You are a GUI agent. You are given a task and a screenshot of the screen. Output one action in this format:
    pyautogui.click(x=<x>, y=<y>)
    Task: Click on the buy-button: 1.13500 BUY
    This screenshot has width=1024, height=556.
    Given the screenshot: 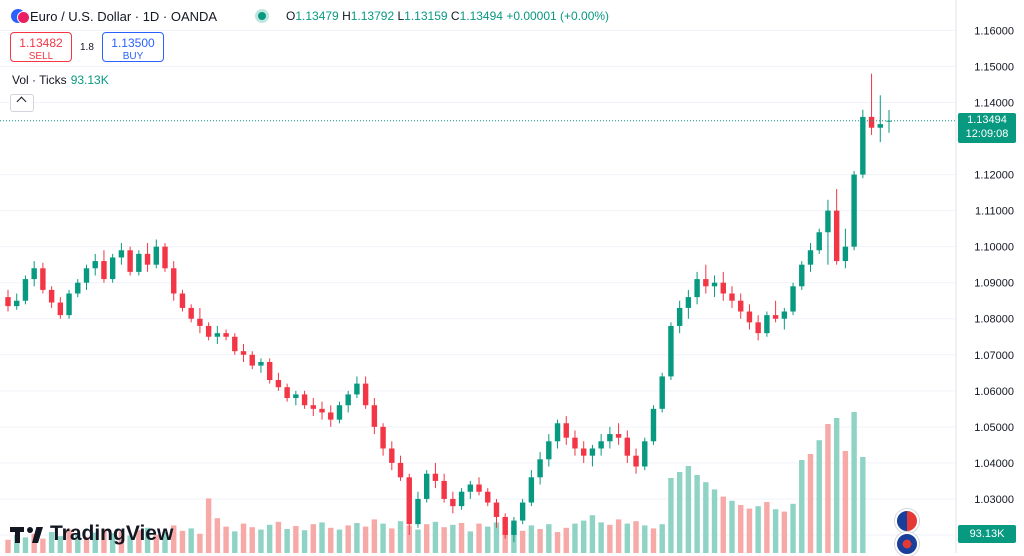 What is the action you would take?
    pyautogui.click(x=133, y=47)
    